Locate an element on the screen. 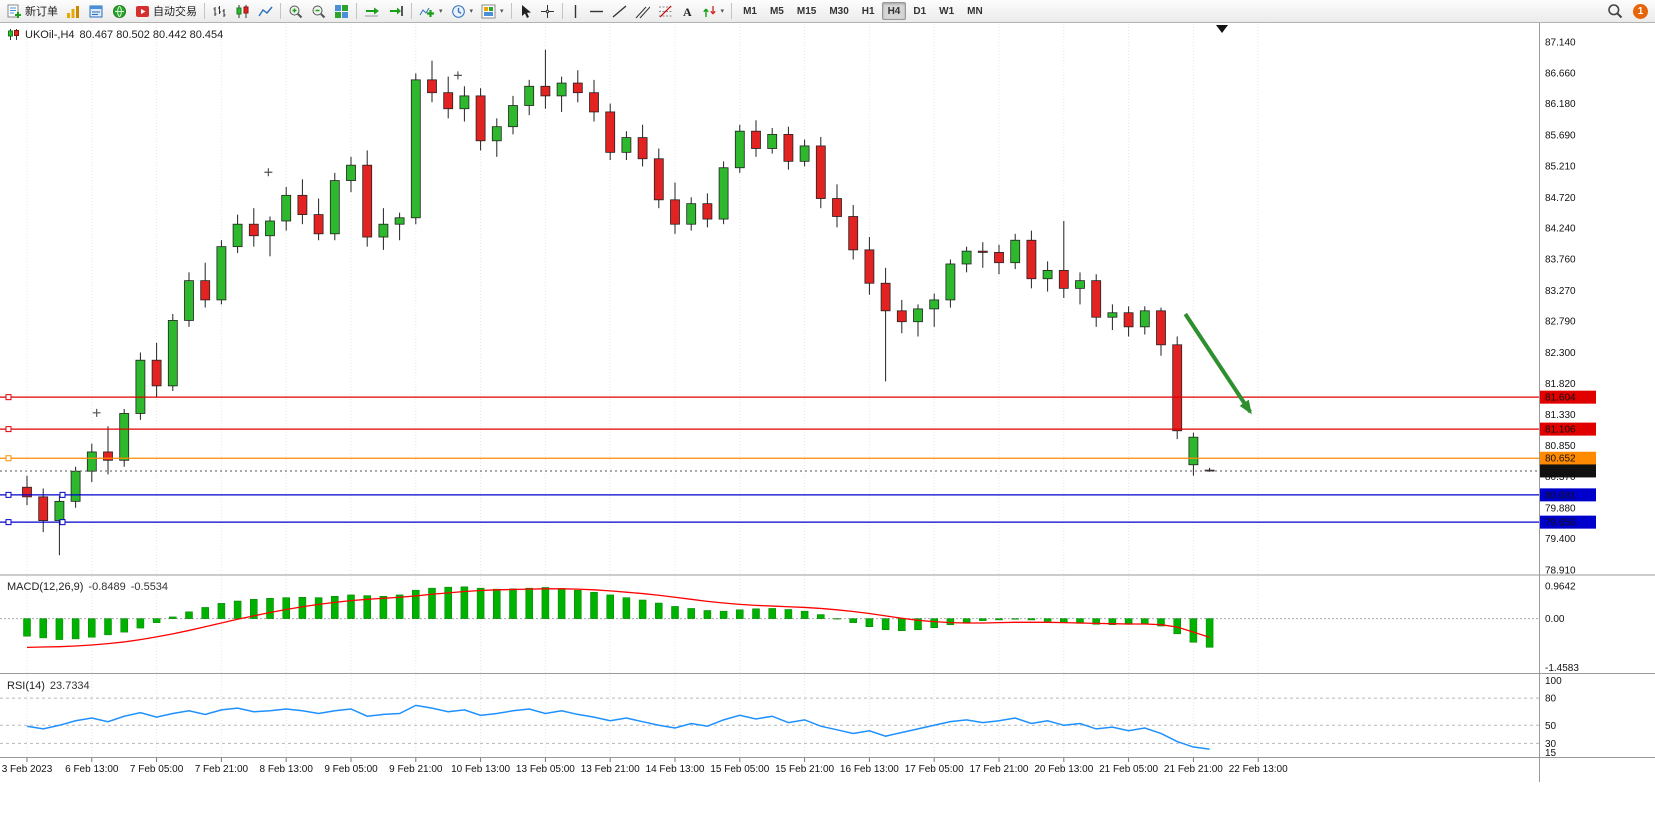 This screenshot has height=826, width=1655. timeframe-button-M30: M30 is located at coordinates (838, 11).